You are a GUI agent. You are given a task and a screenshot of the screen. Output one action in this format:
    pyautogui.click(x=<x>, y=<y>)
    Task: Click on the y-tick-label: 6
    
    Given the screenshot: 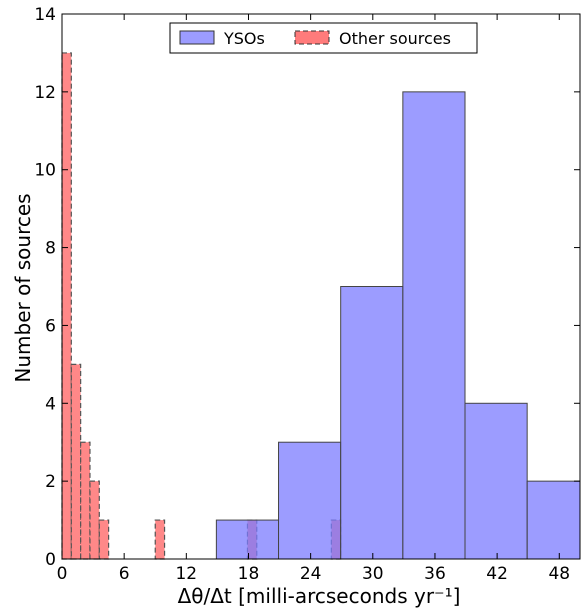 What is the action you would take?
    pyautogui.click(x=50, y=326)
    